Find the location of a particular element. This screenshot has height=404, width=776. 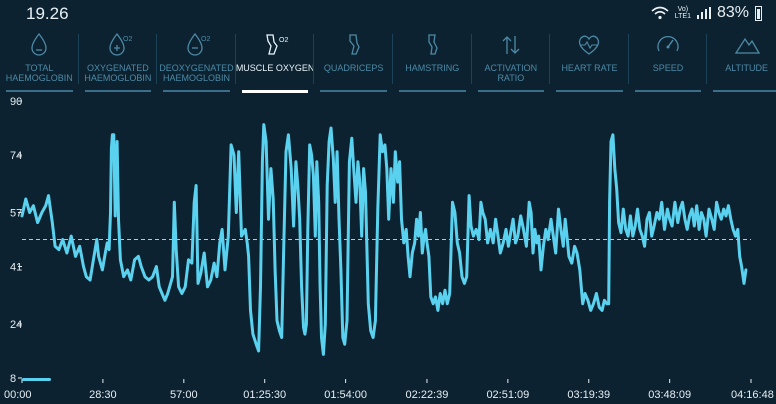

tab-altitude: ALTITUDE is located at coordinates (741, 62).